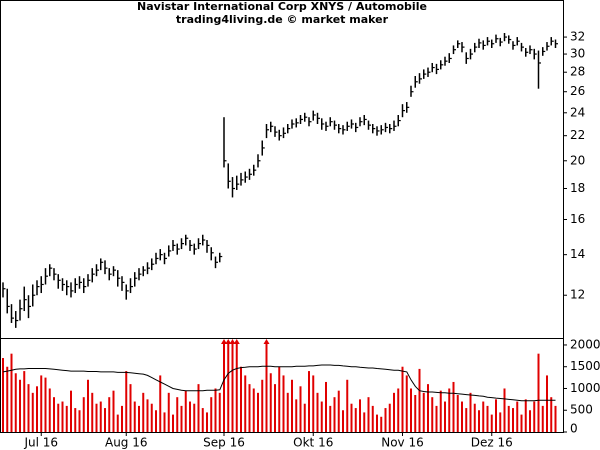 The height and width of the screenshot is (450, 600). Describe the element at coordinates (574, 429) in the screenshot. I see `y-tick-label: 0` at that location.